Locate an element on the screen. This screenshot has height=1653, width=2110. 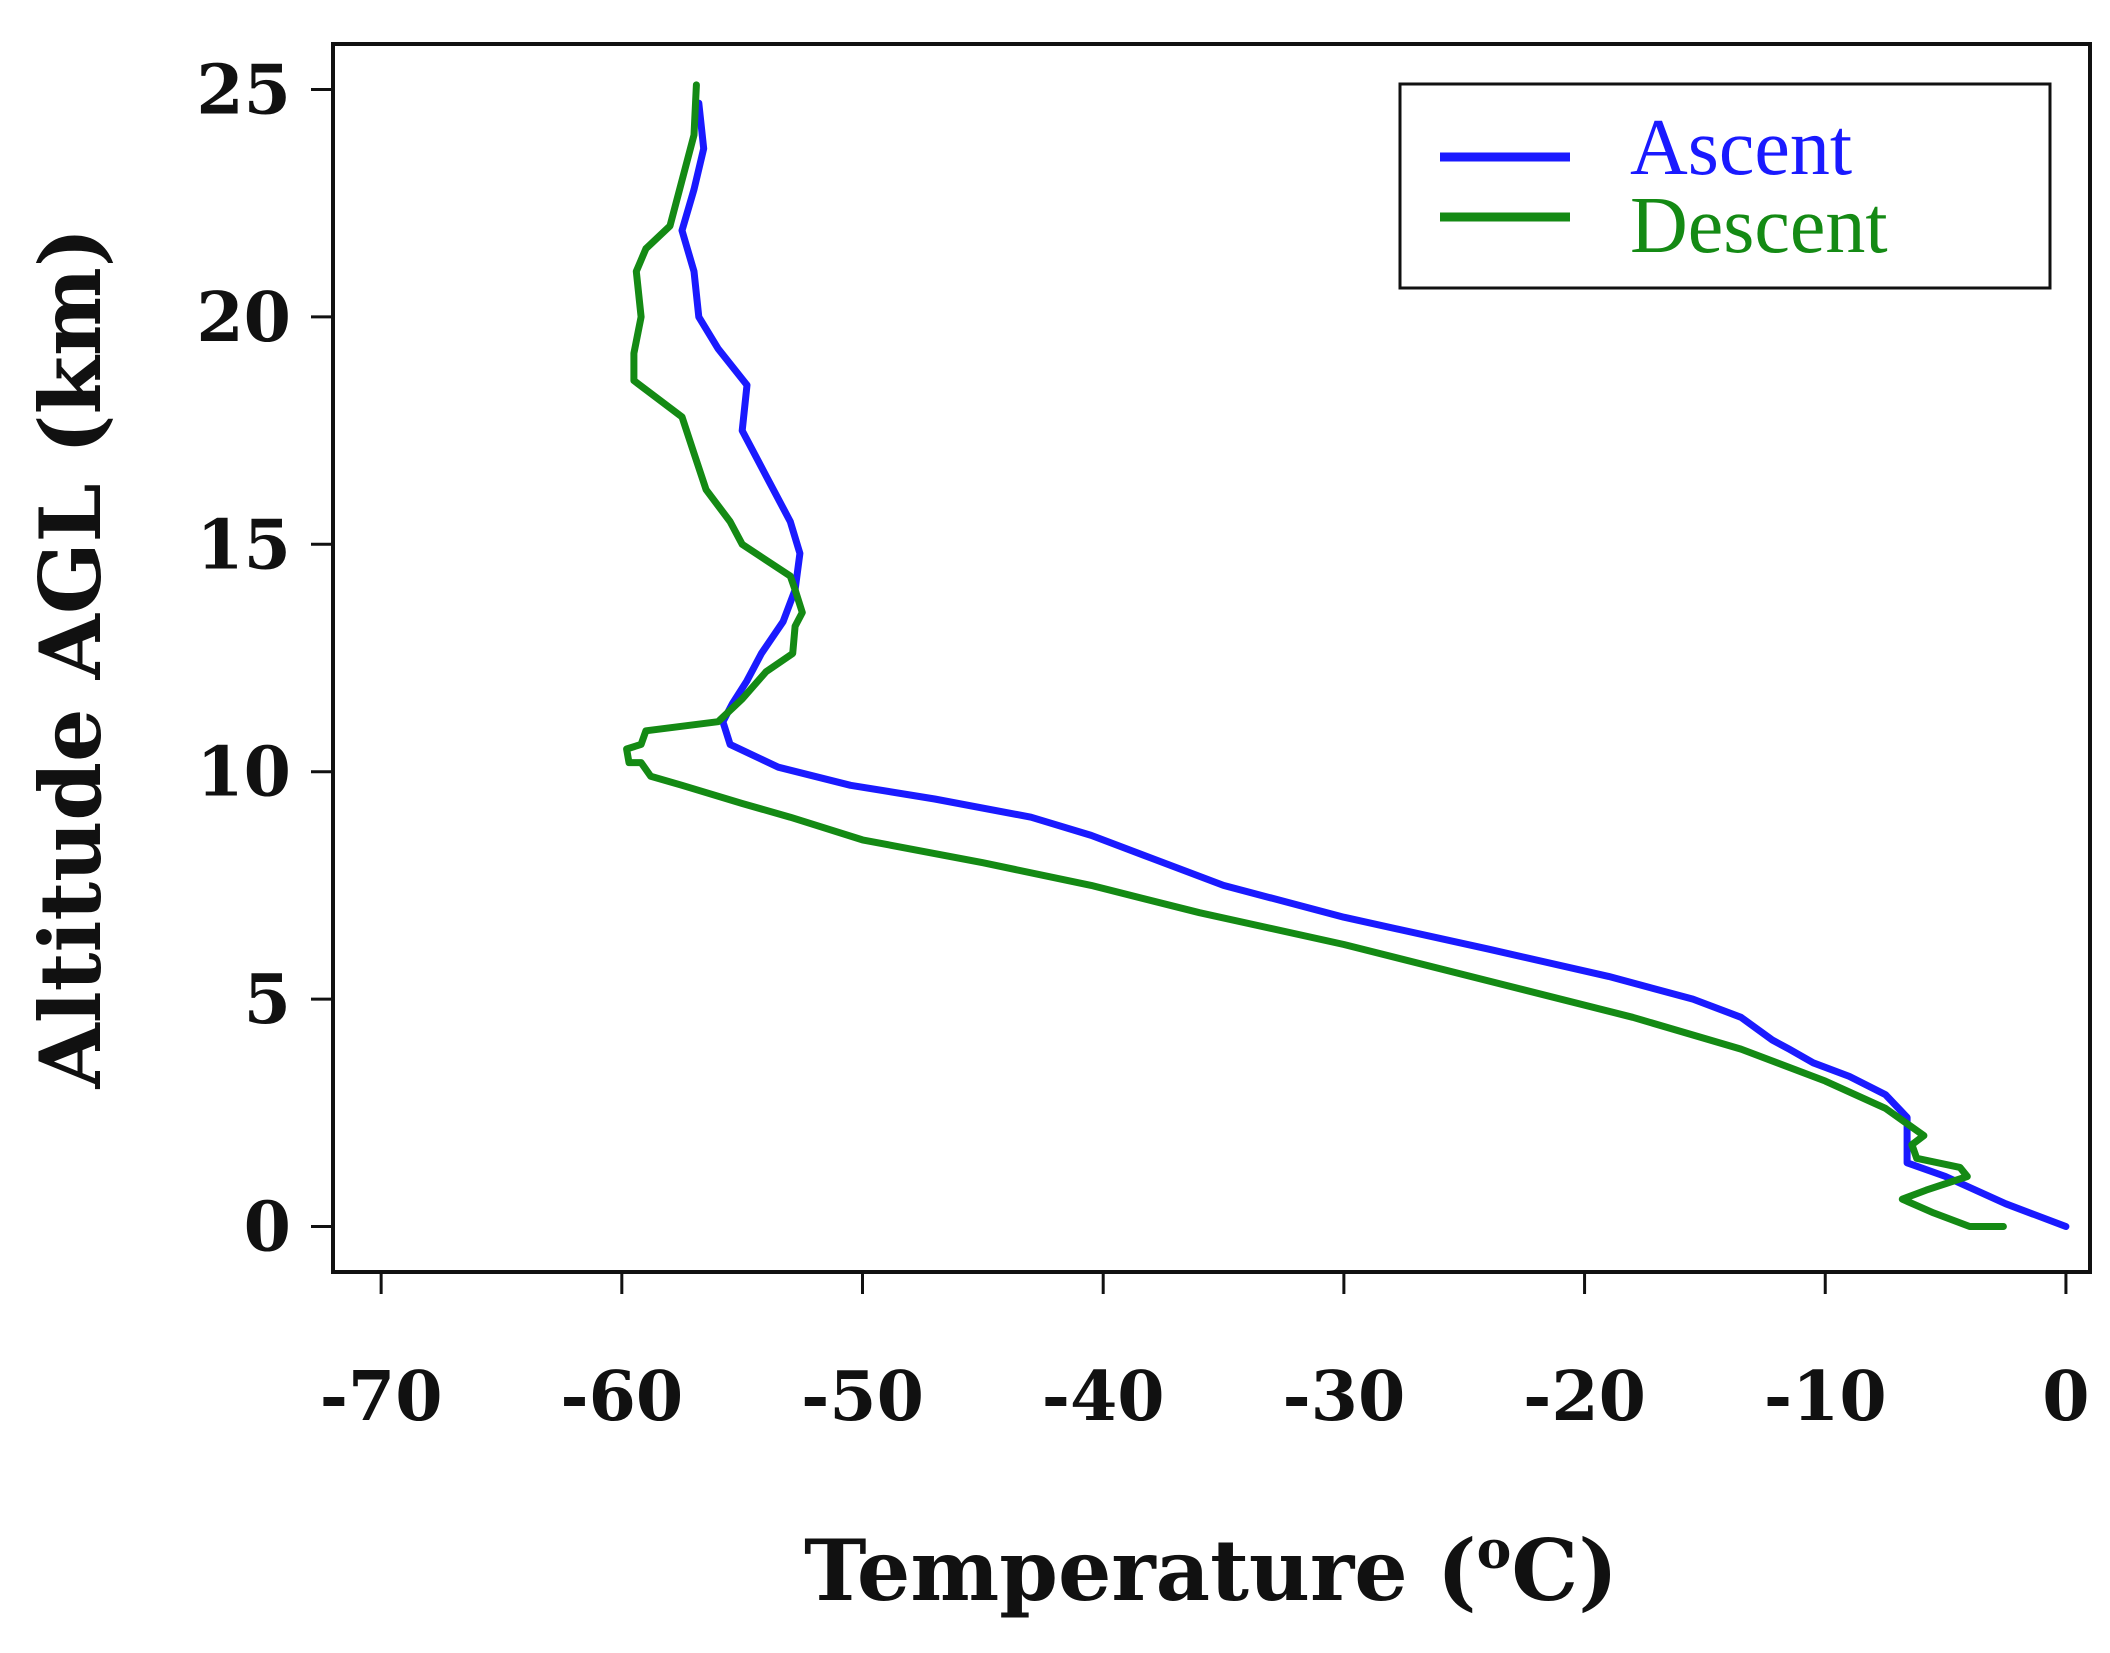
x-tick-label: -30 is located at coordinates (1343, 1397).